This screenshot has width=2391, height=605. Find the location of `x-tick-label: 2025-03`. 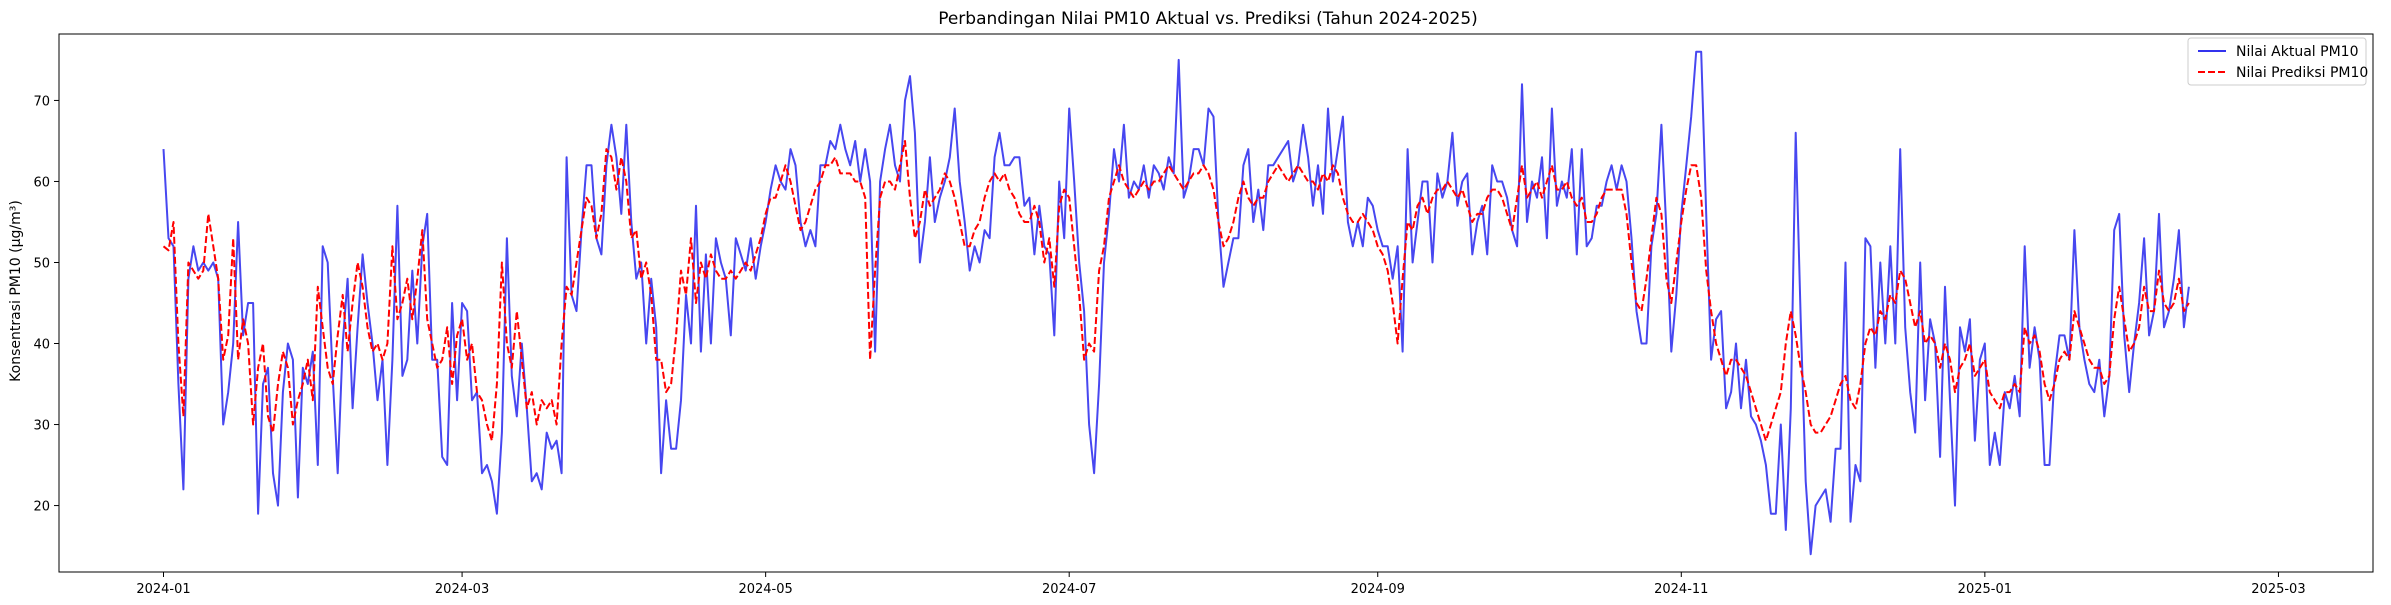

x-tick-label: 2025-03 is located at coordinates (2278, 589).